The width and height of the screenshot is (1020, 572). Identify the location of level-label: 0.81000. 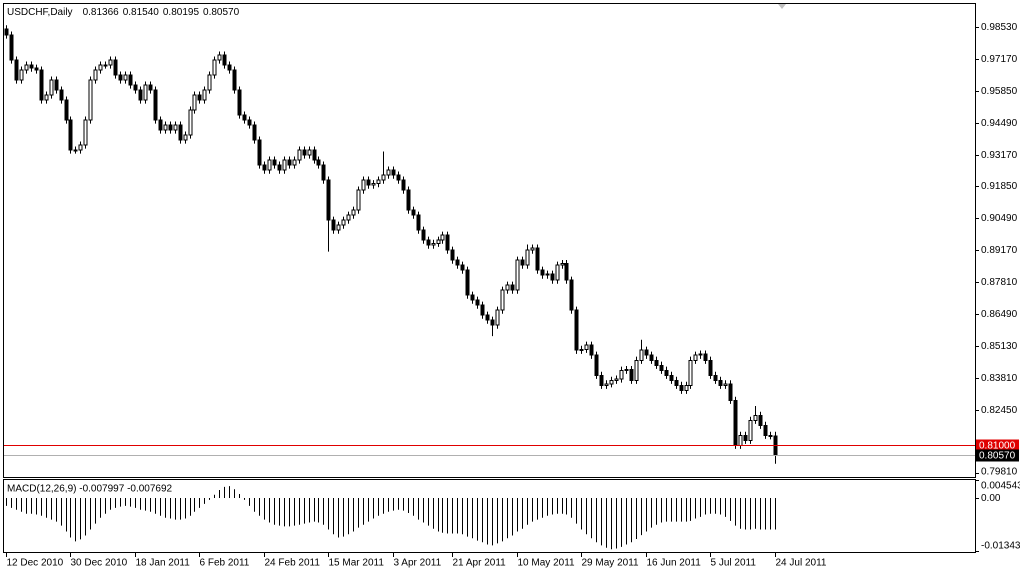
(997, 446).